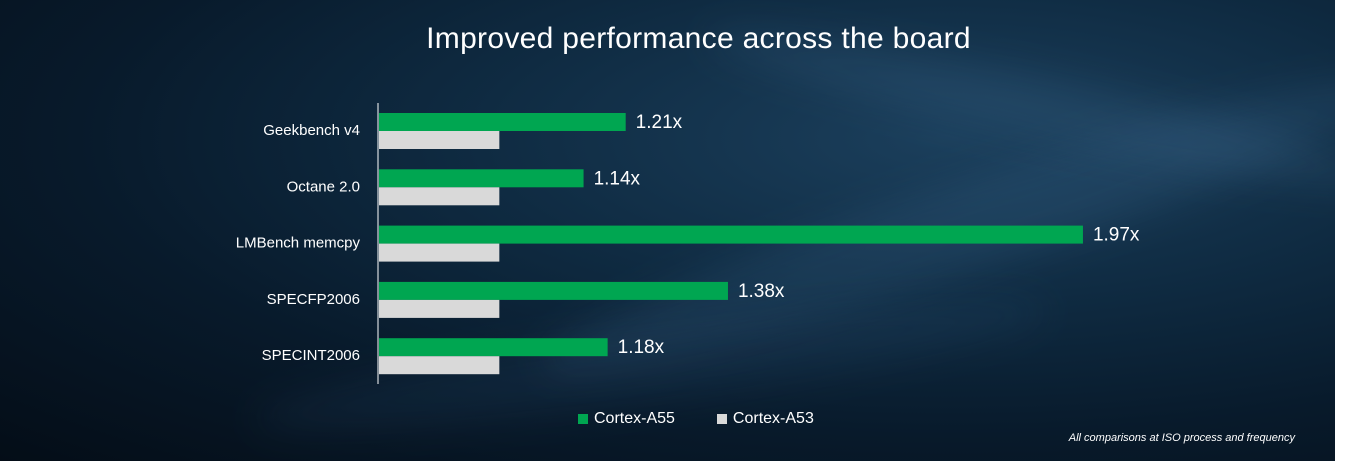 The image size is (1355, 461). What do you see at coordinates (313, 299) in the screenshot?
I see `category-label: SPECFP2006` at bounding box center [313, 299].